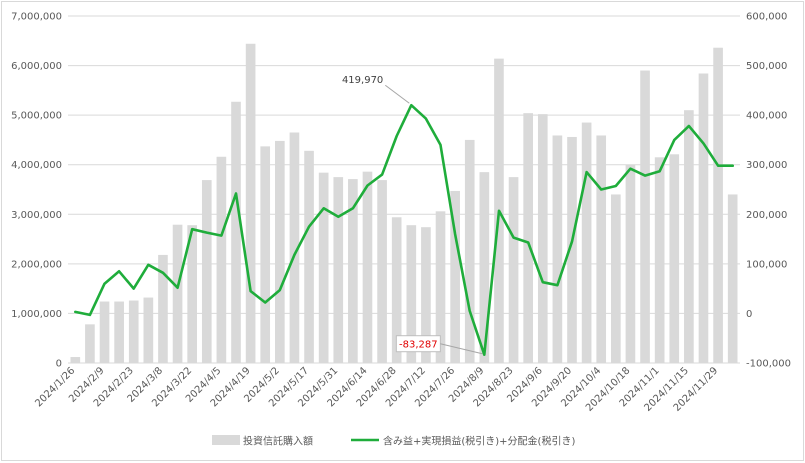  Describe the element at coordinates (418, 345) in the screenshot. I see `annotation-min-label: -83,287` at that location.